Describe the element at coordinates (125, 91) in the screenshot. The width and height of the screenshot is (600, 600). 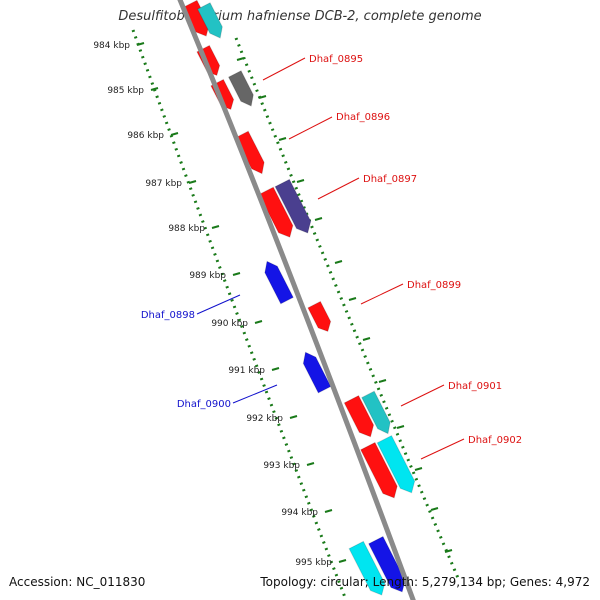
I see `tick-label: 985 kbp` at that location.